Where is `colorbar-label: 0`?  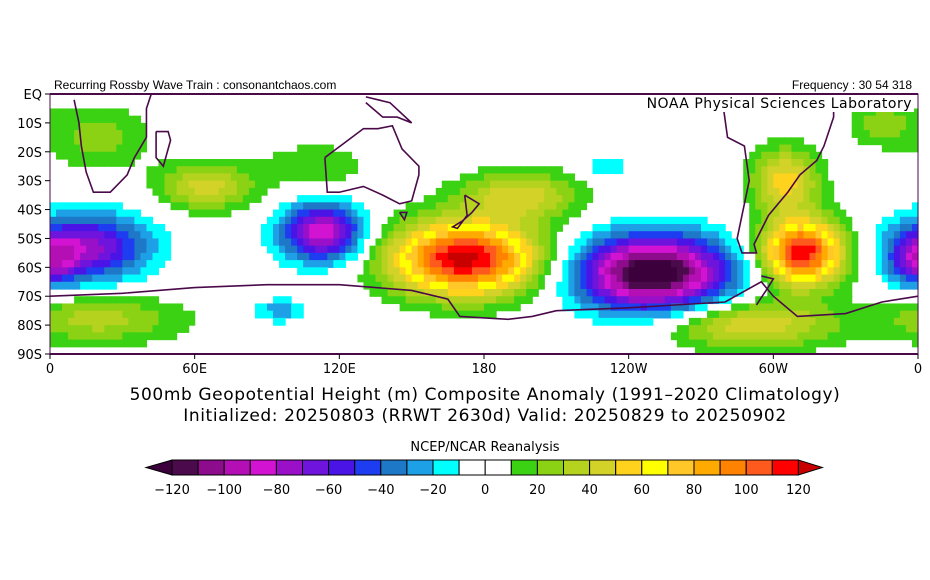
colorbar-label: 0 is located at coordinates (485, 490).